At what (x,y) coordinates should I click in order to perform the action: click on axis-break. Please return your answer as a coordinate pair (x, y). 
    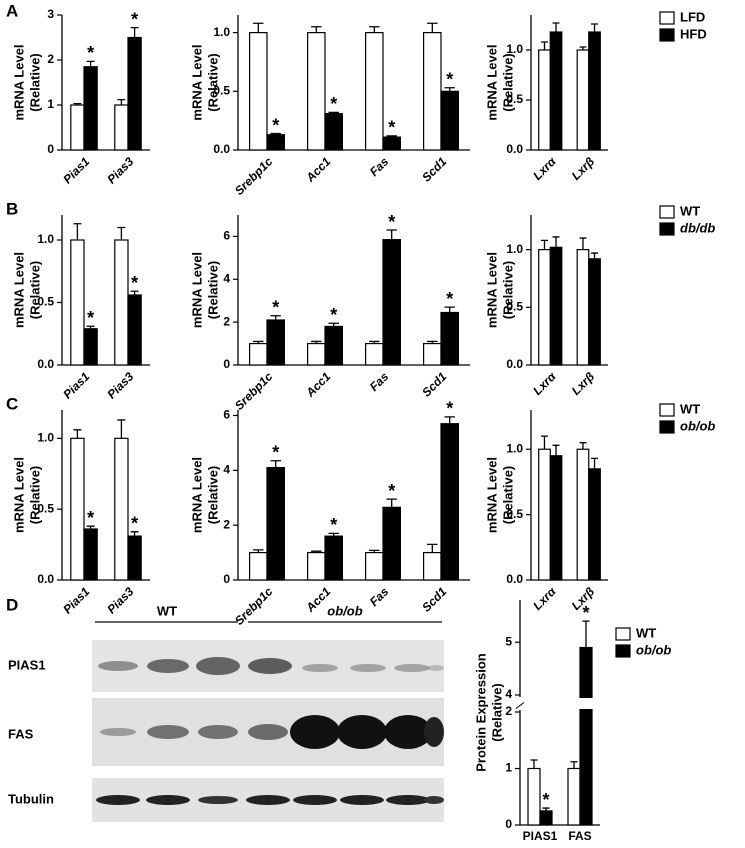
    Looking at the image, I should click on (561, 703).